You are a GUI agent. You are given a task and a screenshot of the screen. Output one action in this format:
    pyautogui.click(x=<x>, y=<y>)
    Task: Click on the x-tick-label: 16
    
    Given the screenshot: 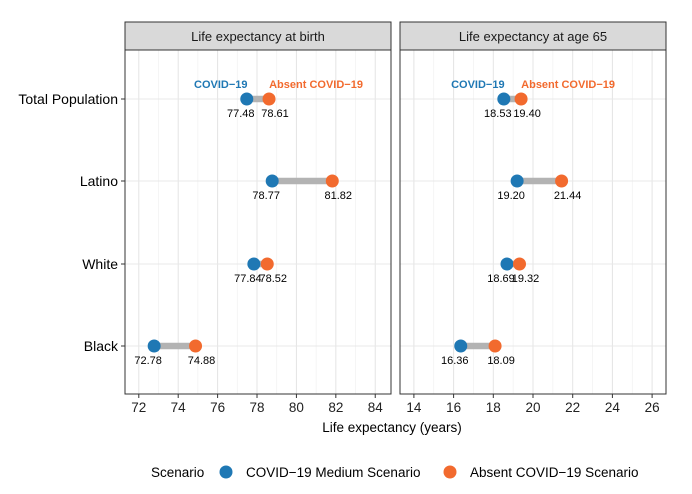 What is the action you would take?
    pyautogui.click(x=453, y=407)
    